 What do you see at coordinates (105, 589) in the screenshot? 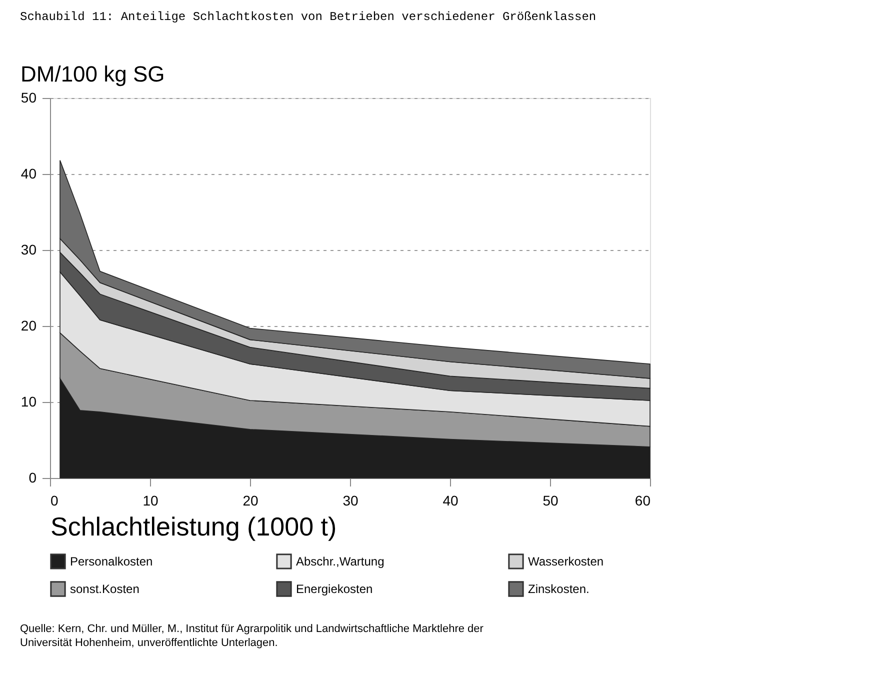
I see `legend-label: sonst.Kosten` at bounding box center [105, 589].